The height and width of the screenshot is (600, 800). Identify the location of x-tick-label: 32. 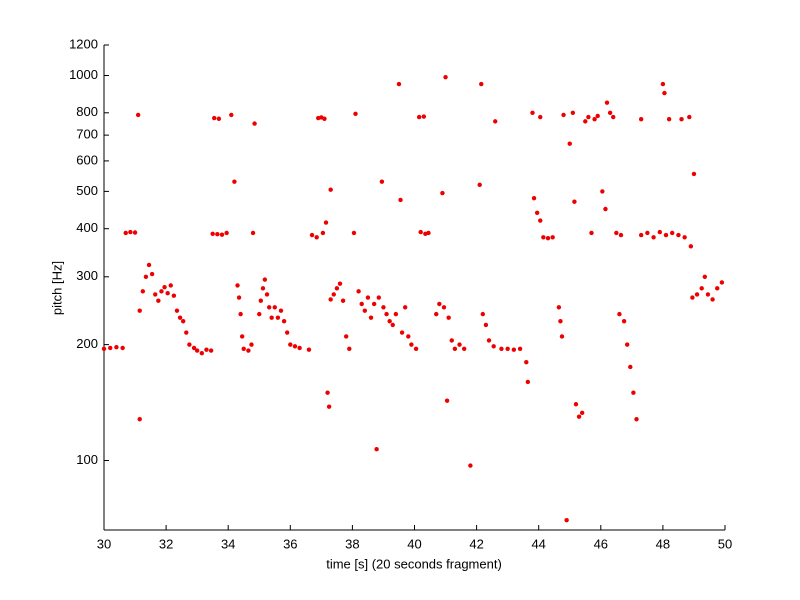
(166, 543).